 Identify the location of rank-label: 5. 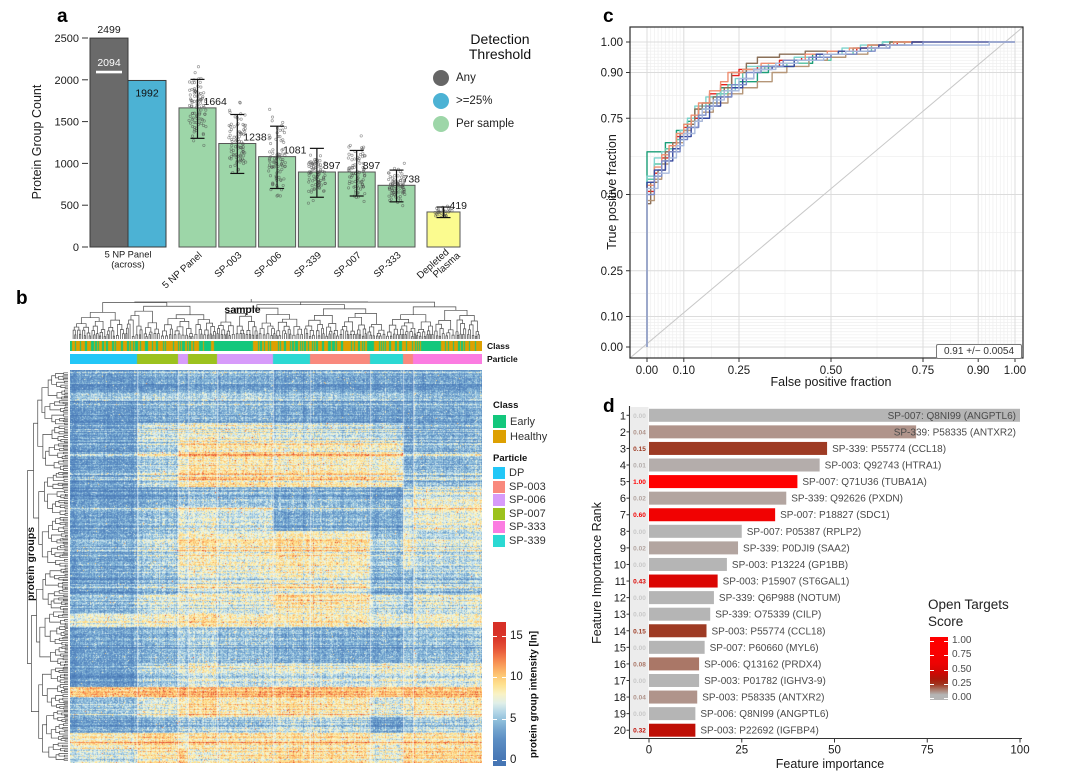
(623, 483).